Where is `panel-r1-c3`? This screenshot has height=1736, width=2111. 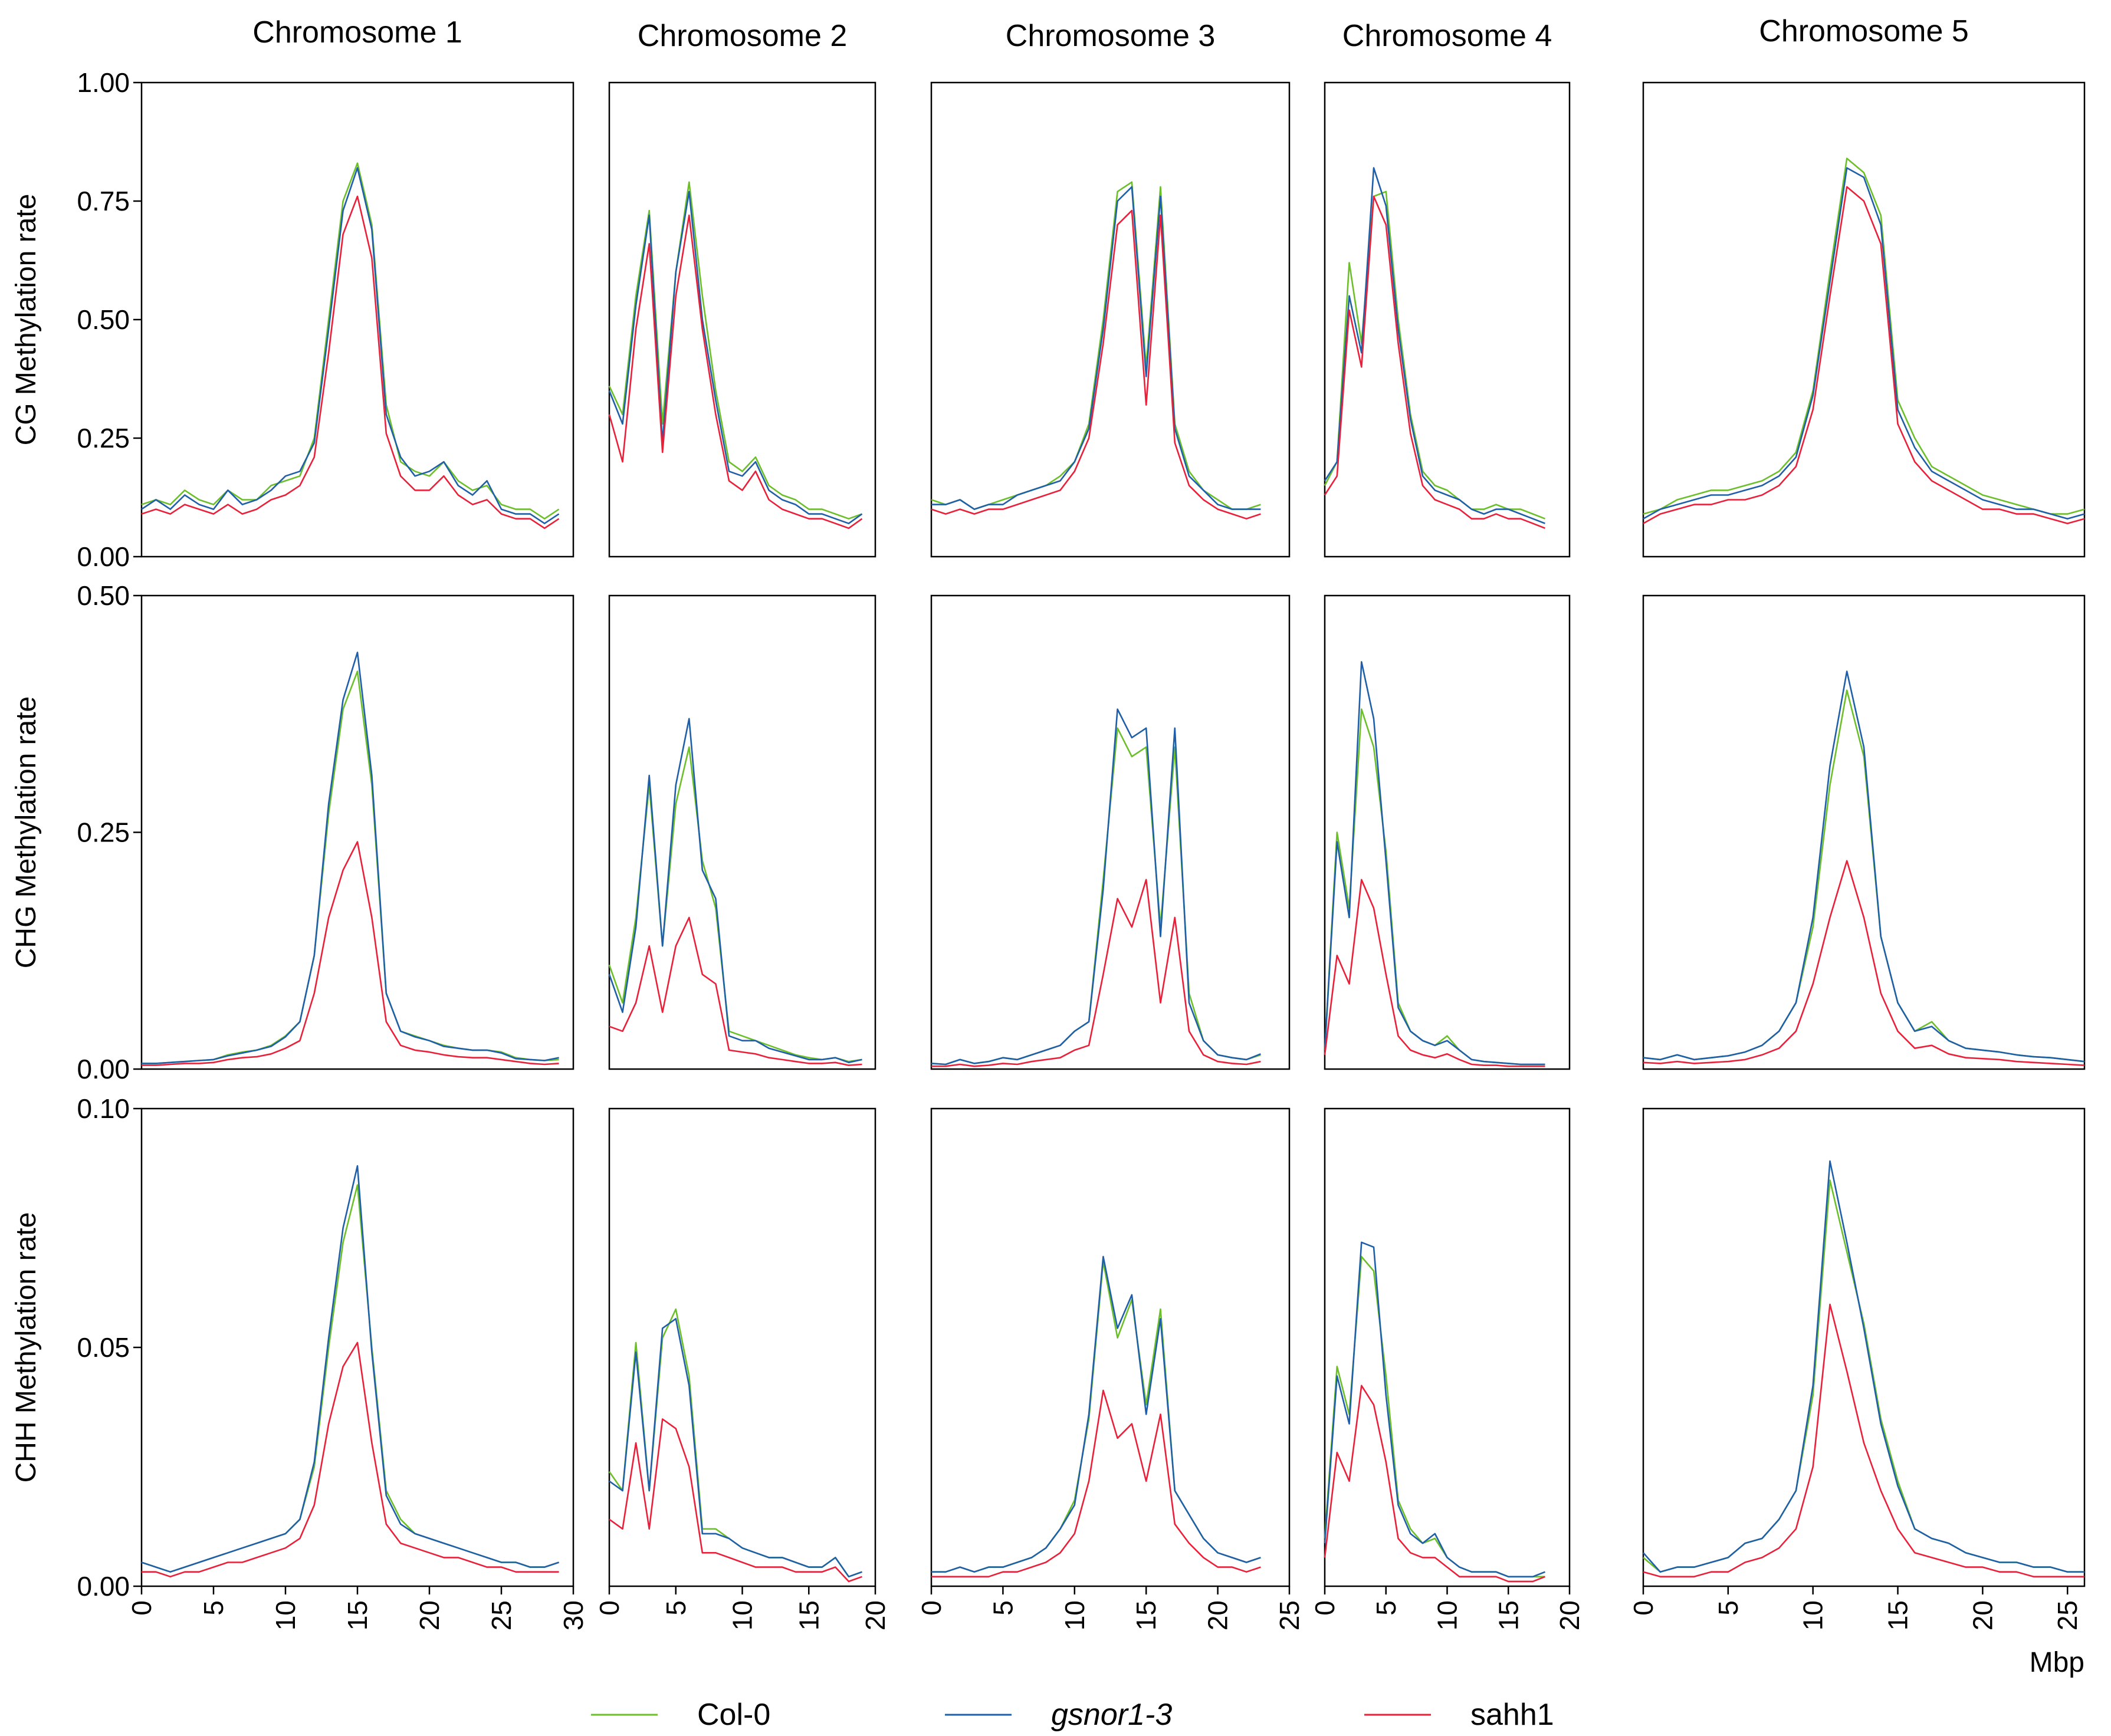
panel-r1-c3 is located at coordinates (1447, 832).